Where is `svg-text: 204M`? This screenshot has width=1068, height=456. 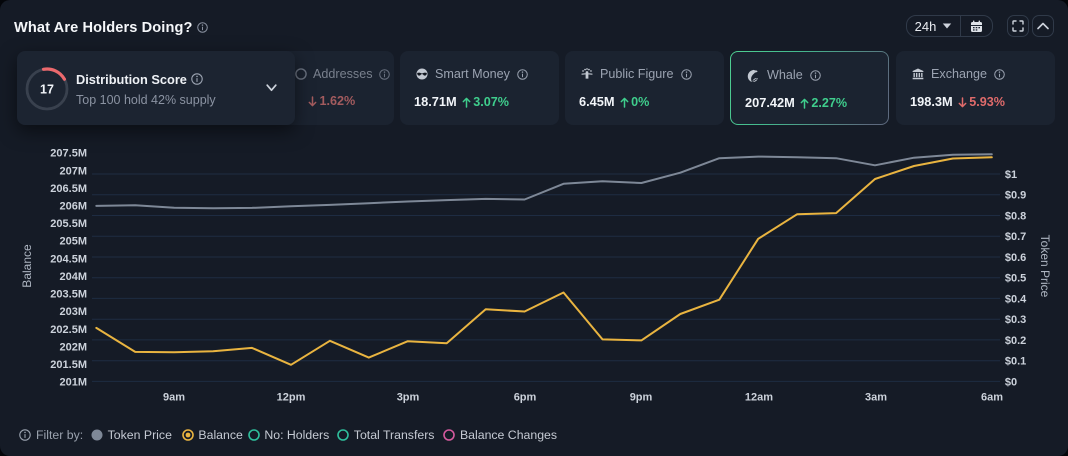
svg-text: 204M is located at coordinates (73, 277).